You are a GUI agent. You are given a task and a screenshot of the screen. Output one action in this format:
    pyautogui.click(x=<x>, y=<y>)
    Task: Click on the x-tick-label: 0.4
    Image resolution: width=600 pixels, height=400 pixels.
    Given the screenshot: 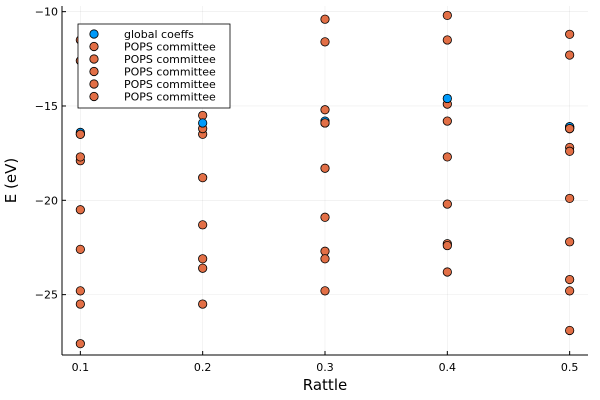 What is the action you would take?
    pyautogui.click(x=448, y=367)
    